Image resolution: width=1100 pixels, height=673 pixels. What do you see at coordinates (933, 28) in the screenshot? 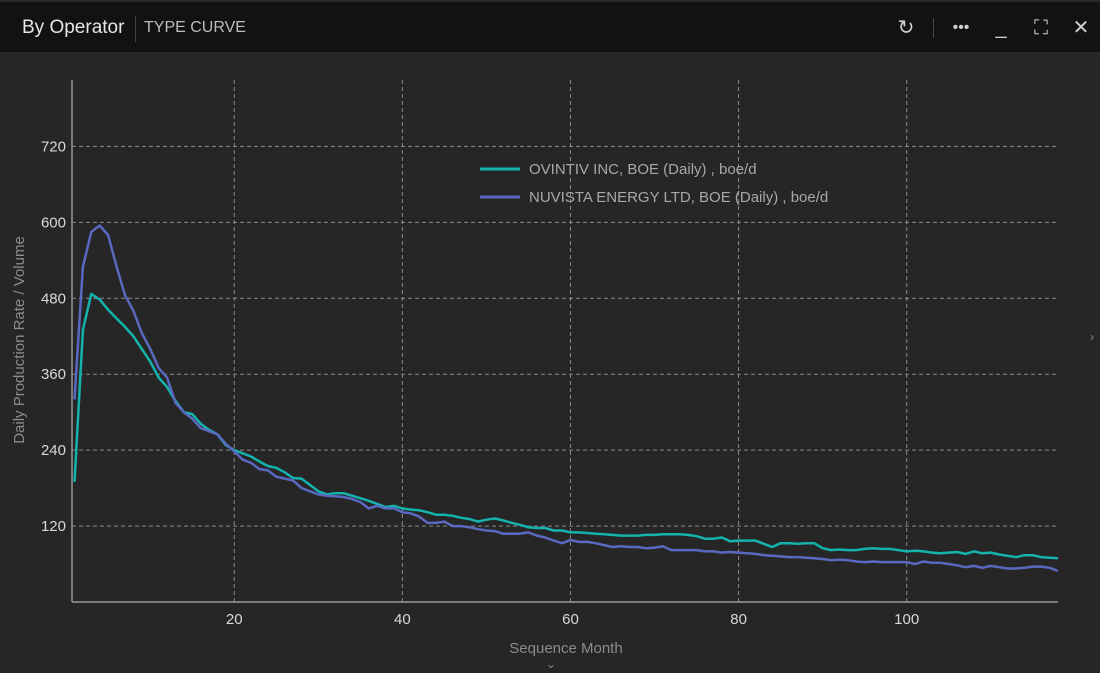
I see `toolbar-divider` at bounding box center [933, 28].